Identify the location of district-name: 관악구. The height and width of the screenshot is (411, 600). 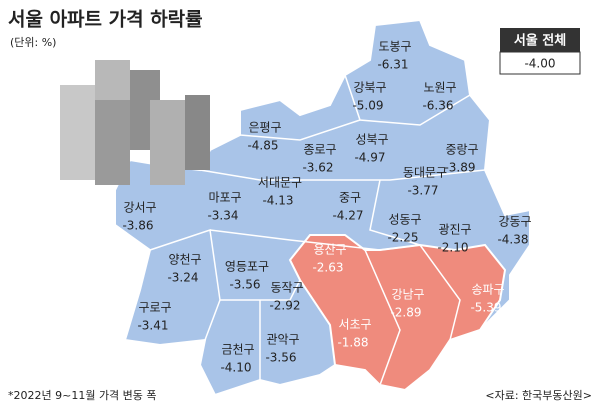
(282, 340).